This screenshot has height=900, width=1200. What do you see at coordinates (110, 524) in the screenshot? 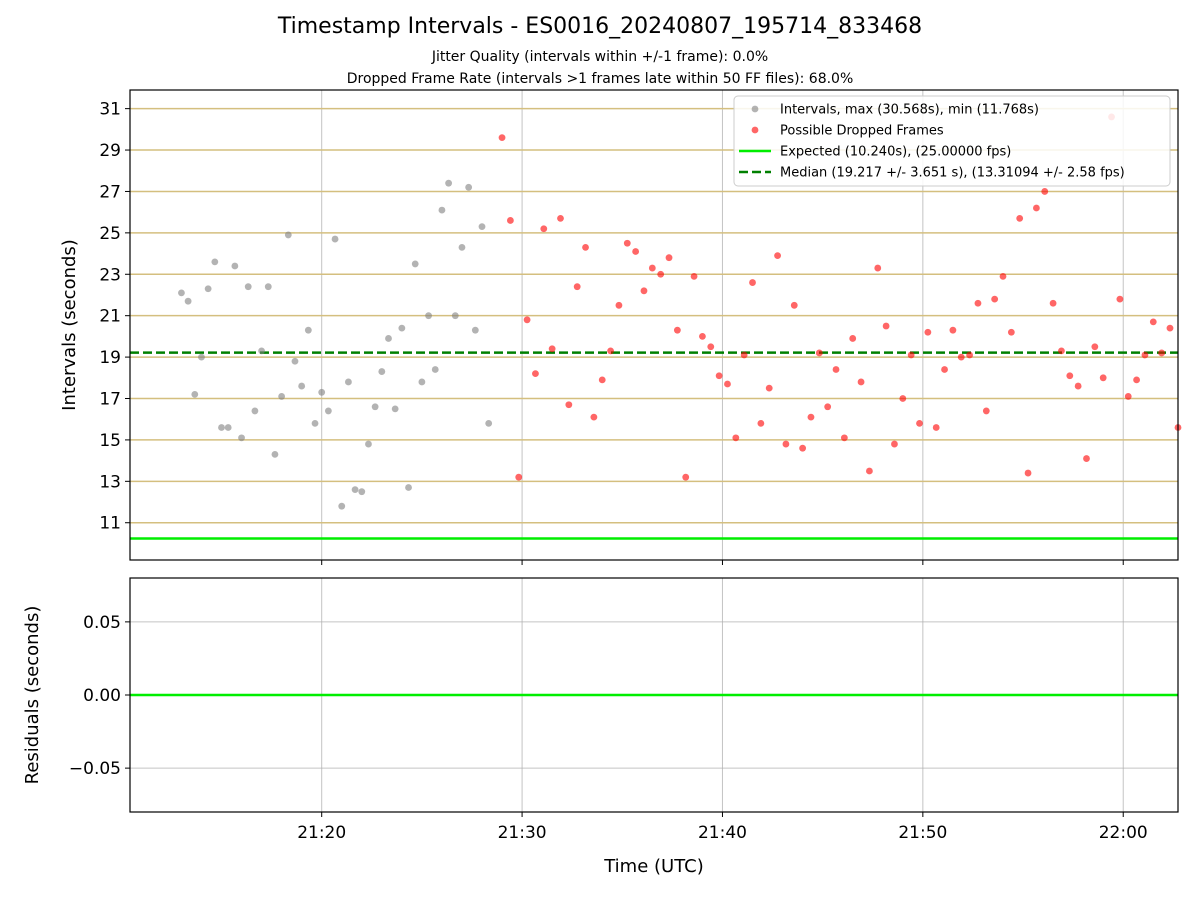
I see `y-tick-label: 11` at bounding box center [110, 524].